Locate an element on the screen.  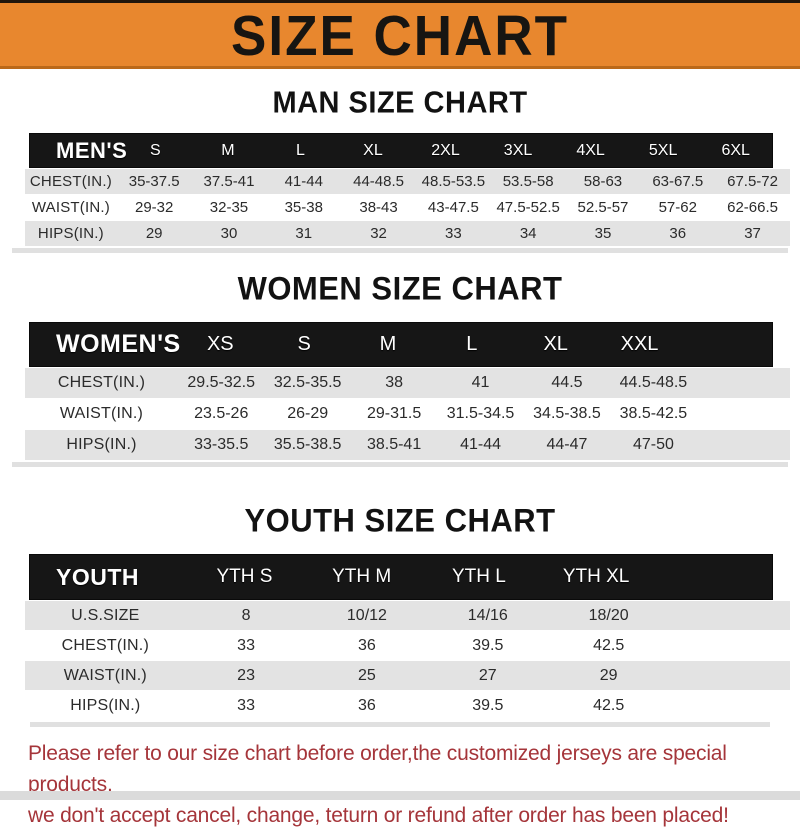
size-value-cell: 29.5-32.5 is located at coordinates (221, 382).